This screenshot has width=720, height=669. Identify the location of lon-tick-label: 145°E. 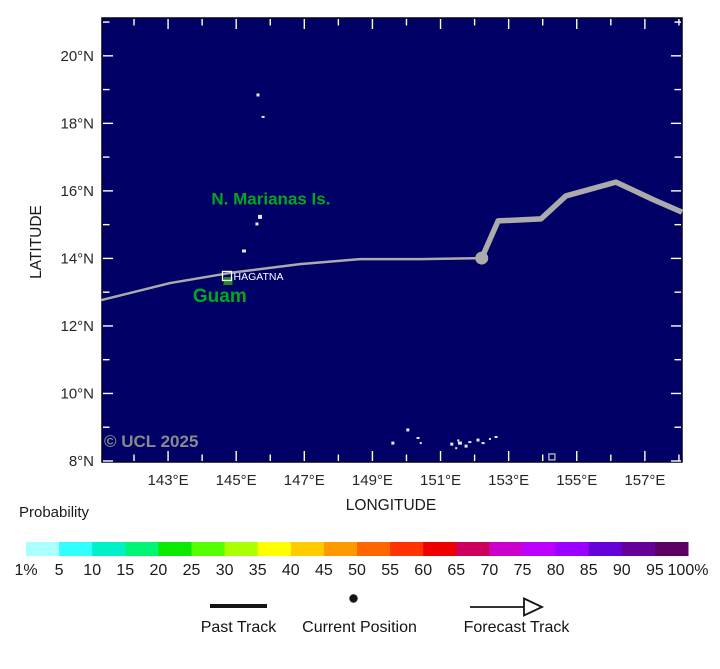
(236, 480).